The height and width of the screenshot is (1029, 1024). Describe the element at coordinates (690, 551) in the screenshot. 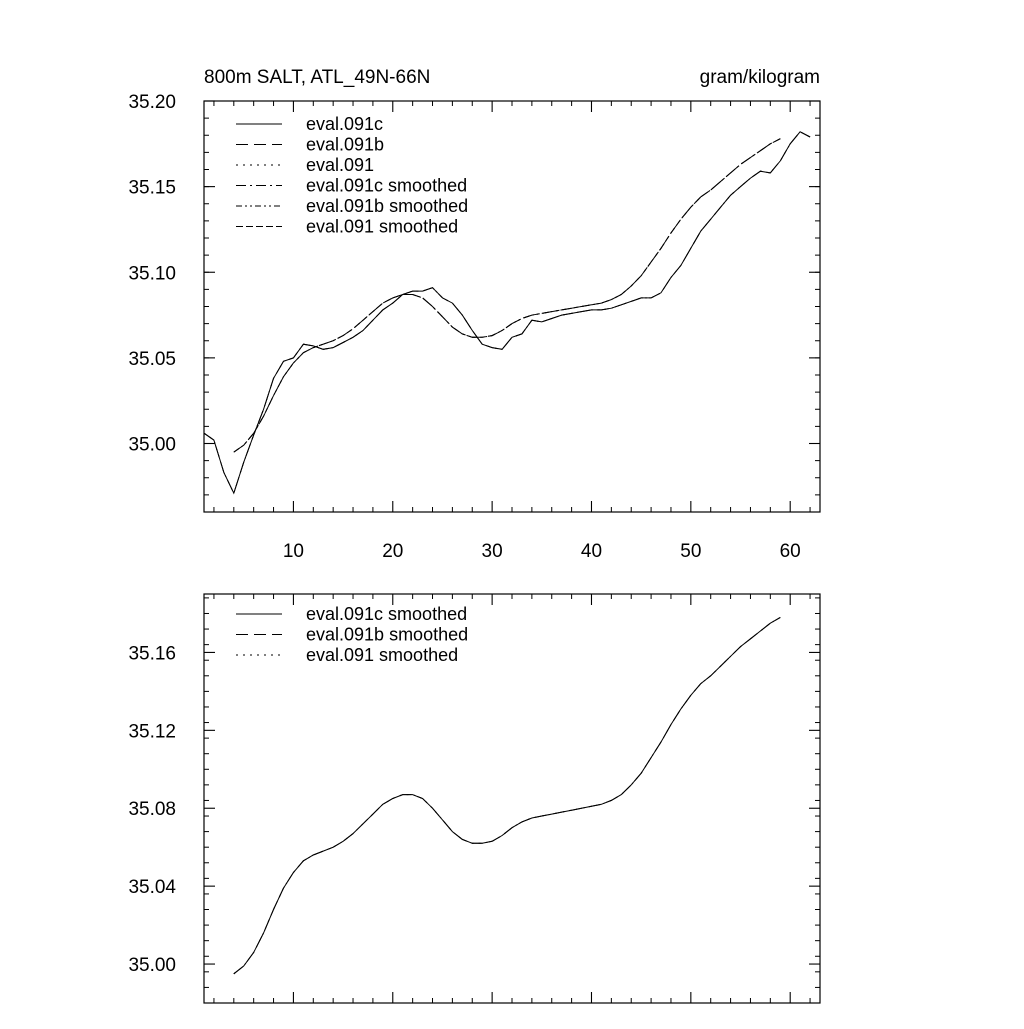

I see `x-tick-label: 50` at that location.